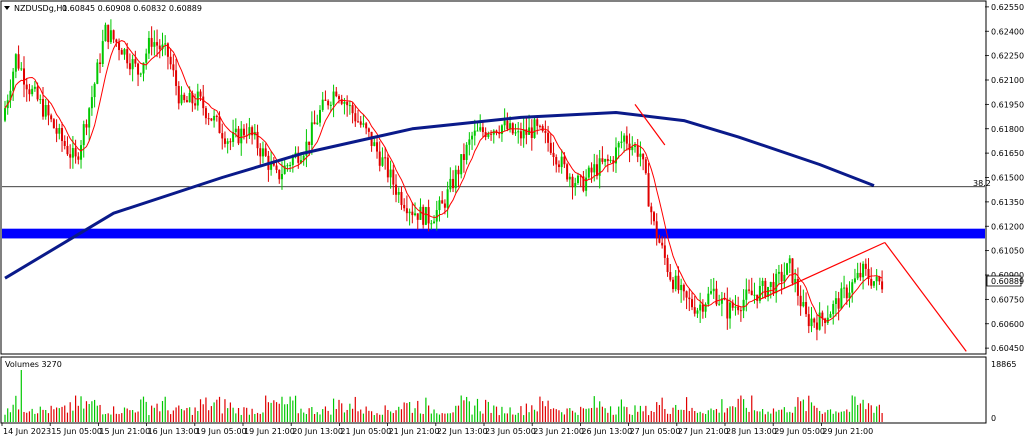 Image resolution: width=1024 pixels, height=439 pixels. What do you see at coordinates (1007, 281) in the screenshot?
I see `current-price-label: 0.60889` at bounding box center [1007, 281].